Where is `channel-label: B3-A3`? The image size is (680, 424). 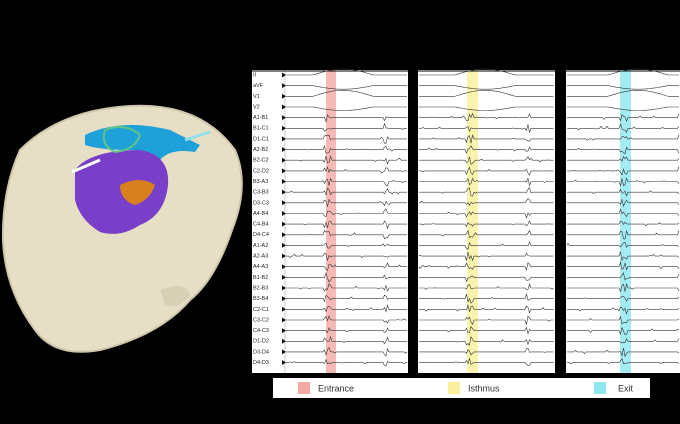
channel-label: B3-A3 is located at coordinates (260, 182).